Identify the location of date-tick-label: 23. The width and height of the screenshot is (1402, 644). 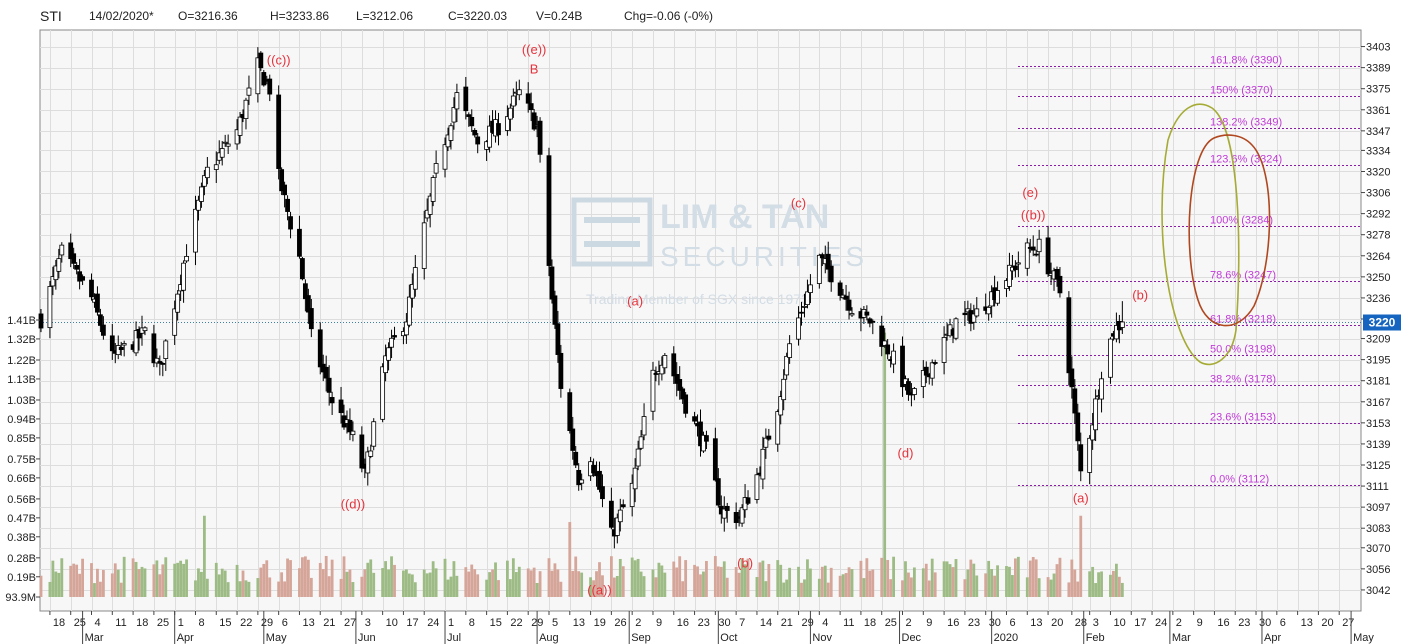
(974, 623).